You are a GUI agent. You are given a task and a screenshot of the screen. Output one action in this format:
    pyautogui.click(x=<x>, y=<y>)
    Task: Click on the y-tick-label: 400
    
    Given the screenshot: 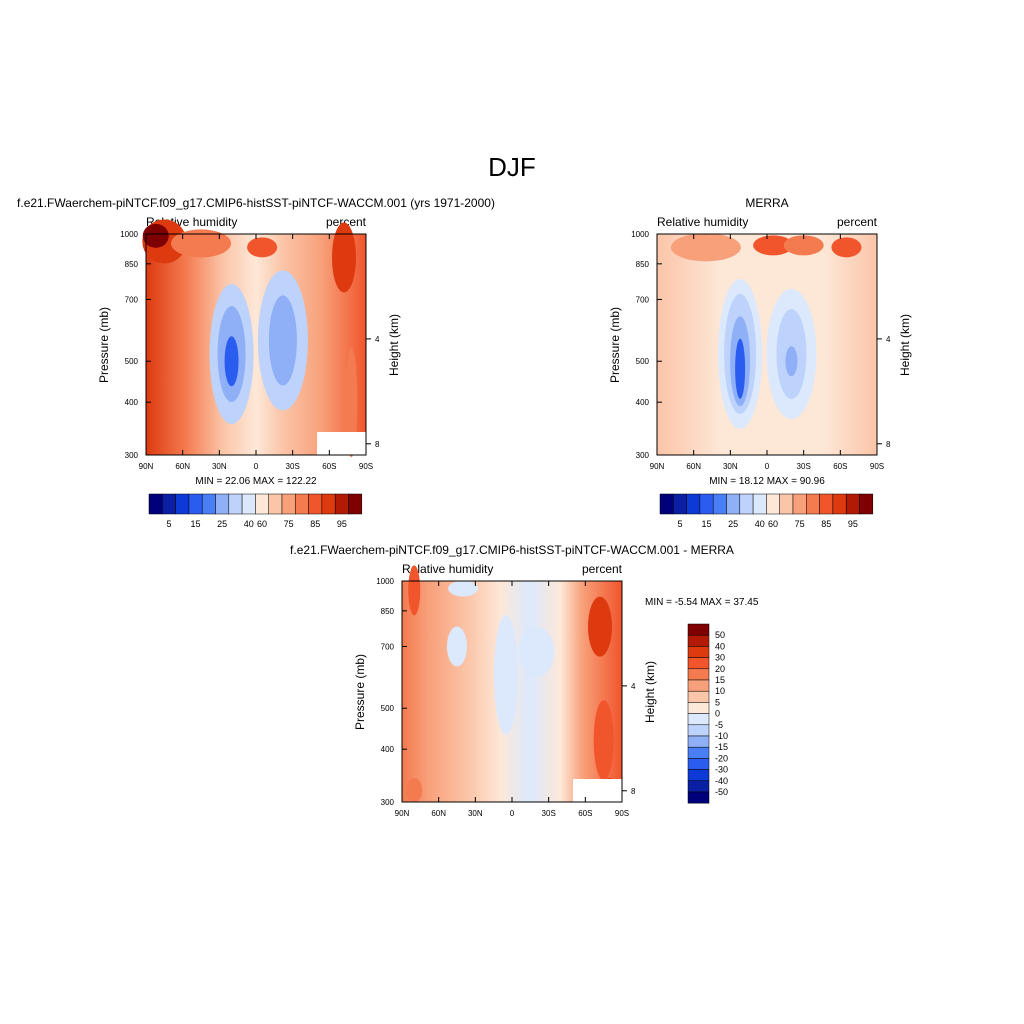 What is the action you would take?
    pyautogui.click(x=643, y=402)
    